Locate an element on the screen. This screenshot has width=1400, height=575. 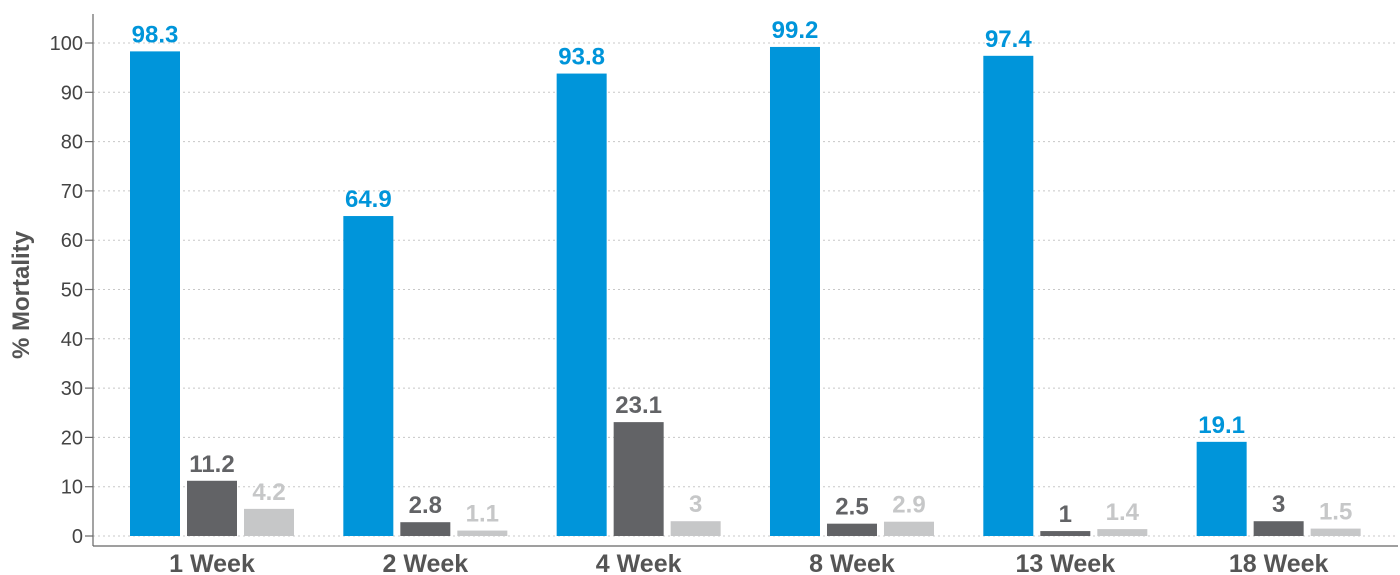
data-label: 2.9 is located at coordinates (908, 505).